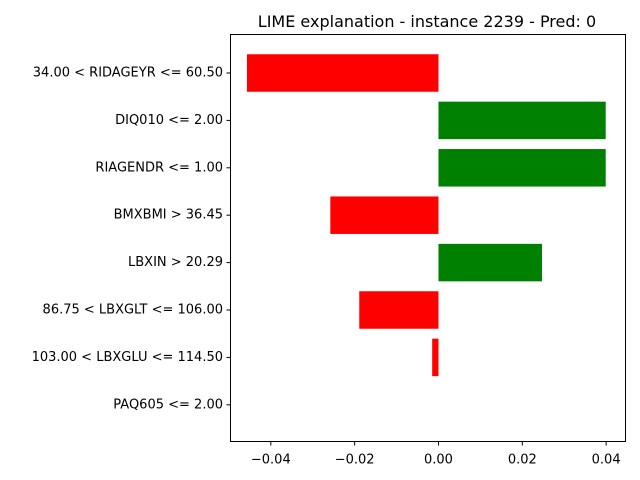  What do you see at coordinates (168, 404) in the screenshot?
I see `y-tick-label-7: PAQ605 <= 2.00` at bounding box center [168, 404].